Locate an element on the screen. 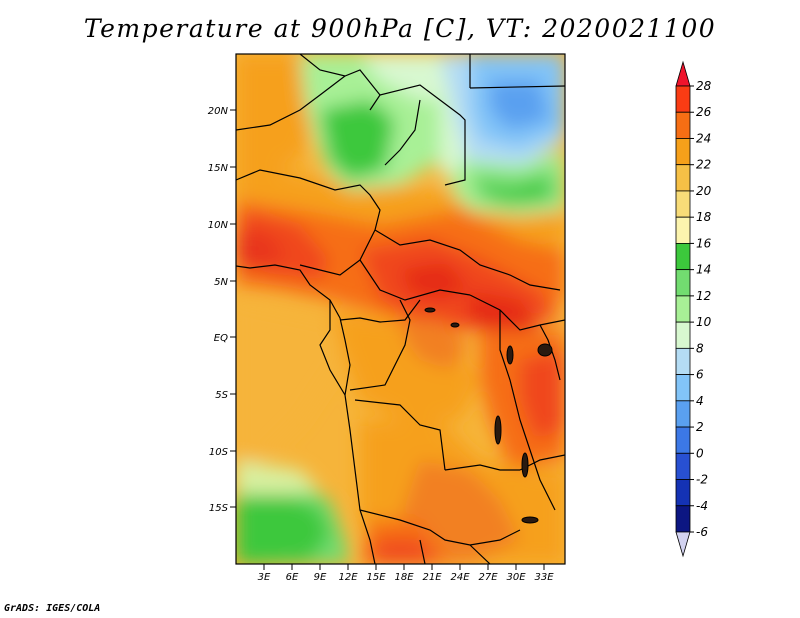 This screenshot has height=618, width=800. lon-label: 6E is located at coordinates (292, 577).